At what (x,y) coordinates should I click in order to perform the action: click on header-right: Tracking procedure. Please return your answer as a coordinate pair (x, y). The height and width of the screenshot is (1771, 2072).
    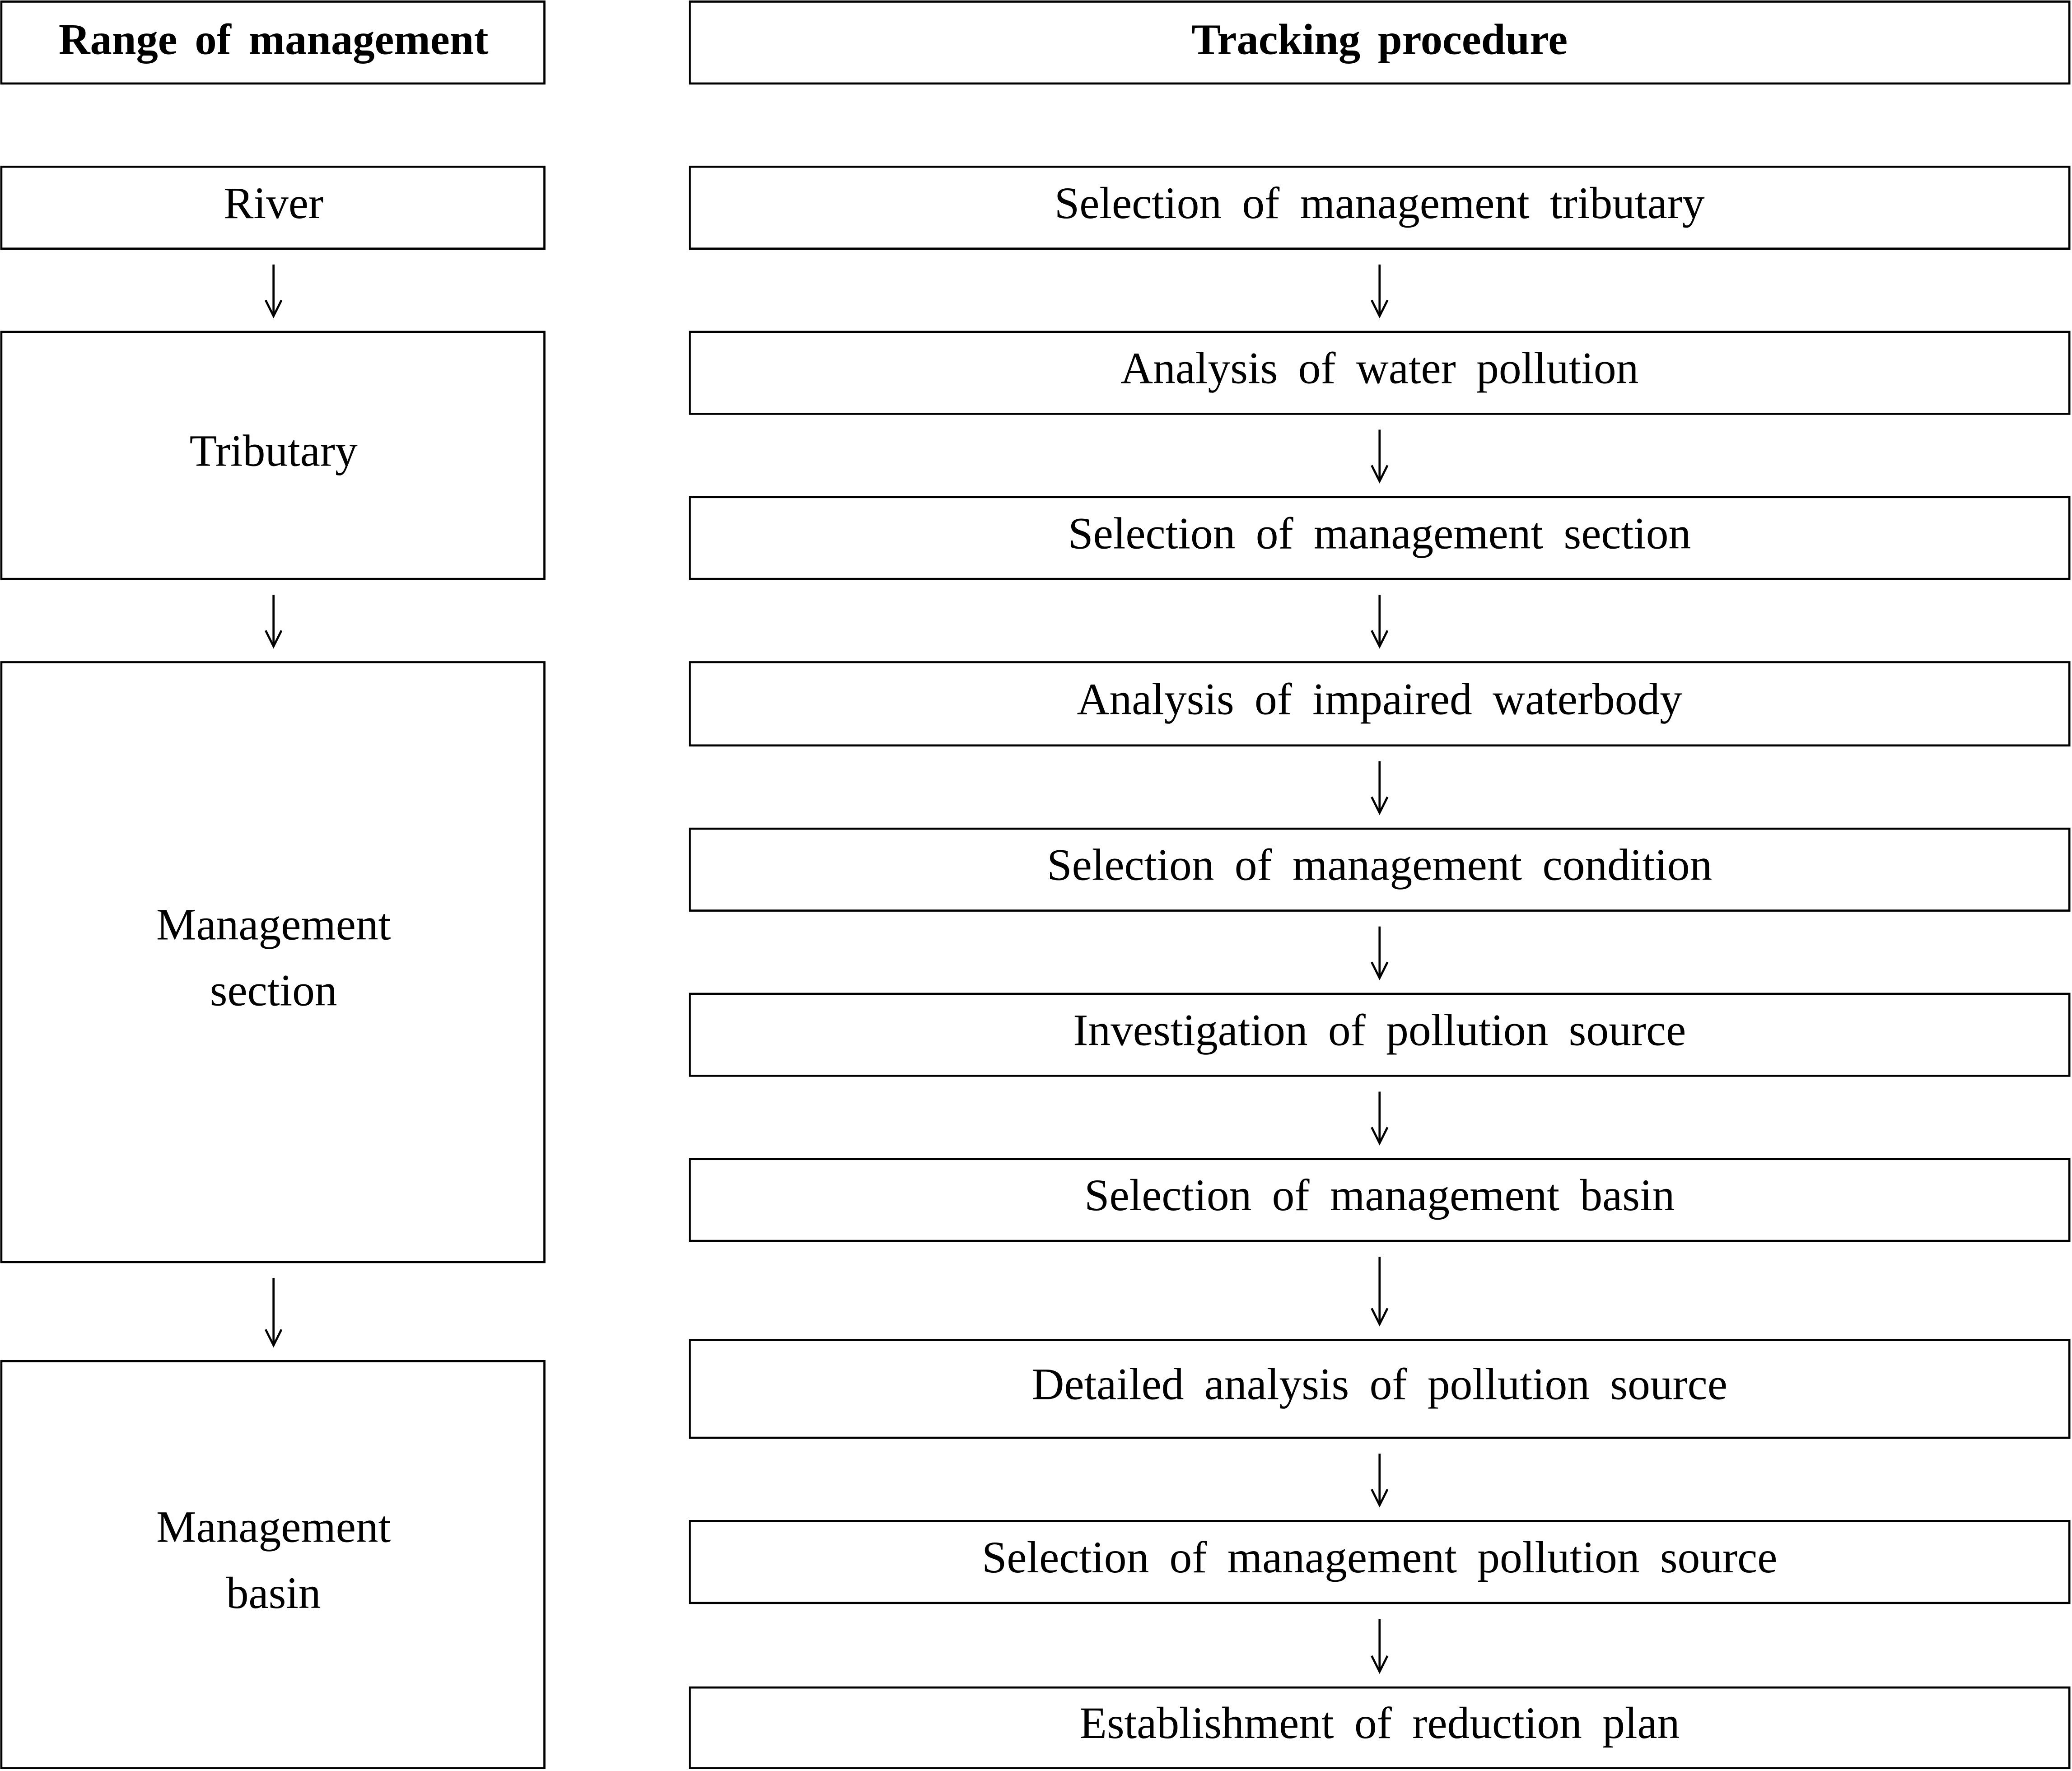
    Looking at the image, I should click on (1379, 39).